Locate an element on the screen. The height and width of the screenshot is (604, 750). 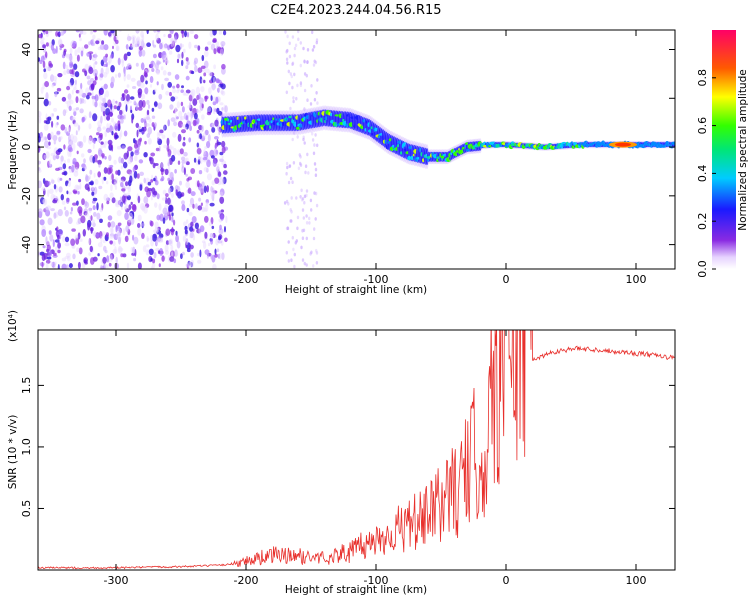
snr-ytick-label: 0.5 is located at coordinates (26, 509).